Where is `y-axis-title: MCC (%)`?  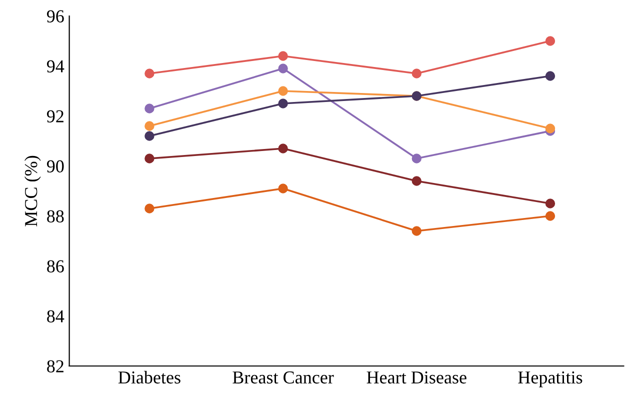 y-axis-title: MCC (%) is located at coordinates (32, 191).